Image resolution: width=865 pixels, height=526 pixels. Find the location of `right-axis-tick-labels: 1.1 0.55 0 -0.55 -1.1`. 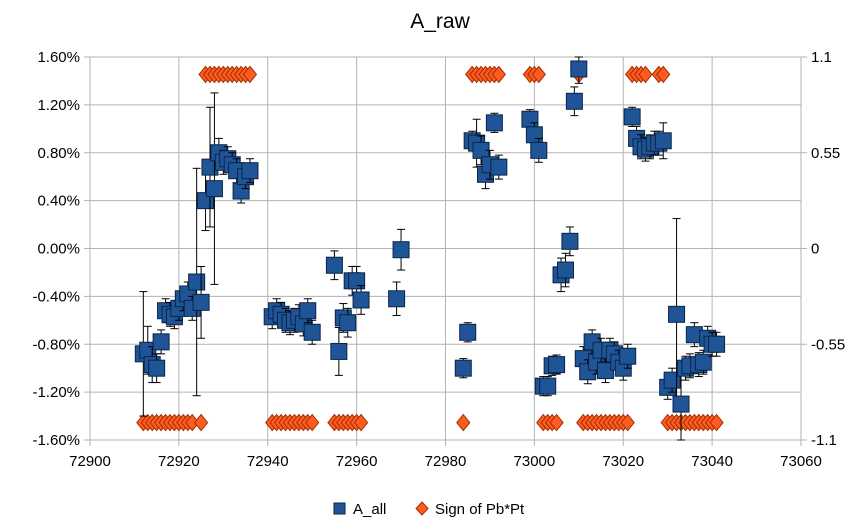

right-axis-tick-labels: 1.1 0.55 0 -0.55 -1.1 is located at coordinates (828, 249).